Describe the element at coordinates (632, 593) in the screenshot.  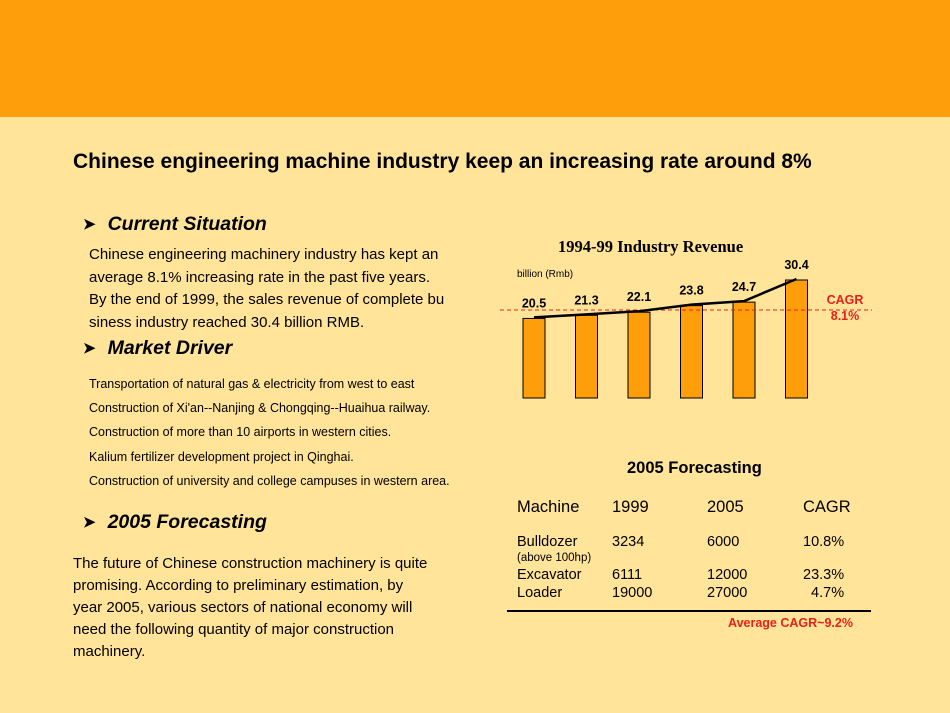
I see `cell-1999: 19000` at that location.